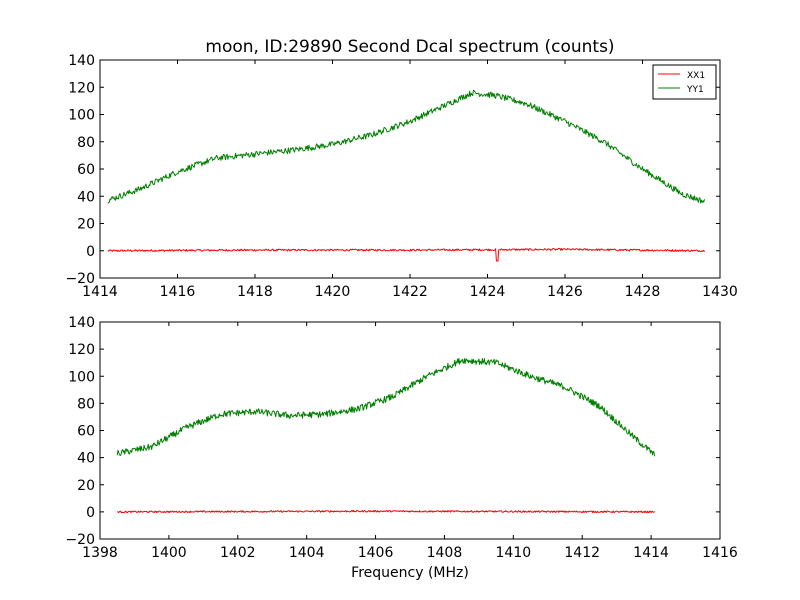 The height and width of the screenshot is (600, 800). What do you see at coordinates (565, 292) in the screenshot?
I see `x-tick-label: 1426` at bounding box center [565, 292].